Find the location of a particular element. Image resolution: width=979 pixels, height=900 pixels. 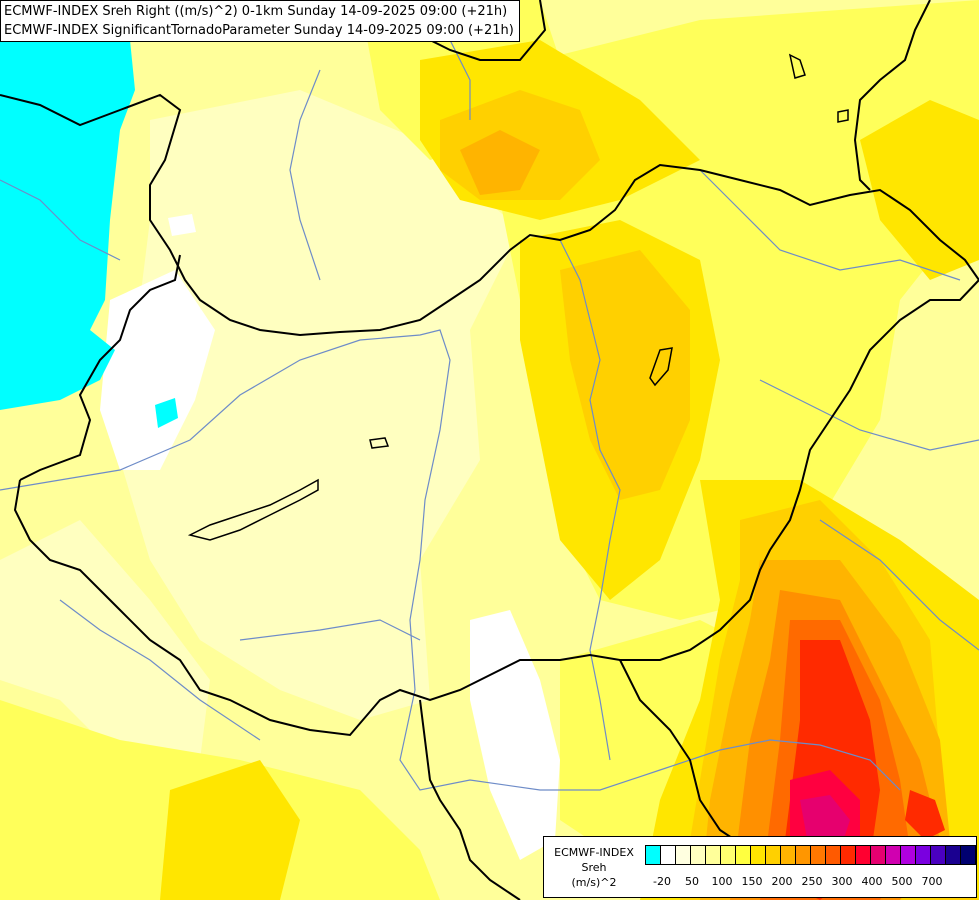

border-north-top is located at coordinates (488, 30).